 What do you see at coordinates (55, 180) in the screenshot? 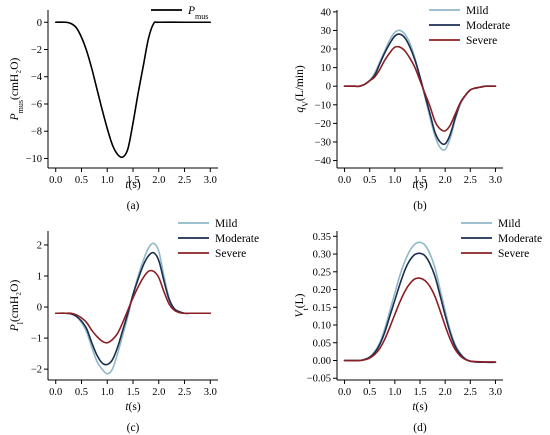
I see `panel-a-x-tick-label: 0.0` at bounding box center [55, 180].